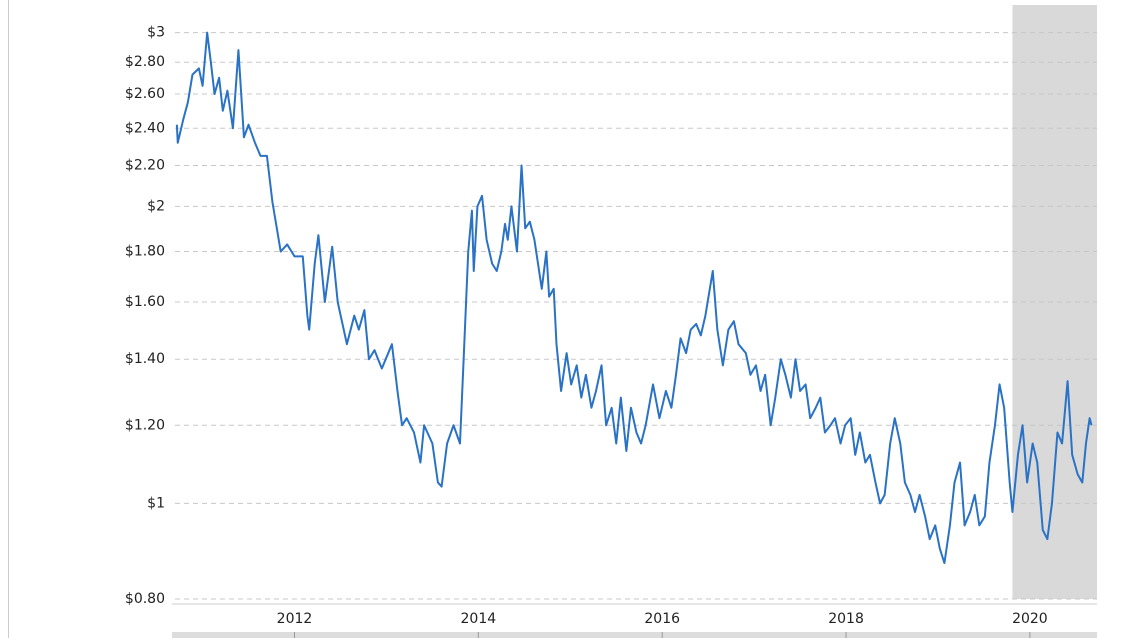 This screenshot has height=638, width=1123. Describe the element at coordinates (145, 252) in the screenshot. I see `y-tick-label: $1.80` at that location.